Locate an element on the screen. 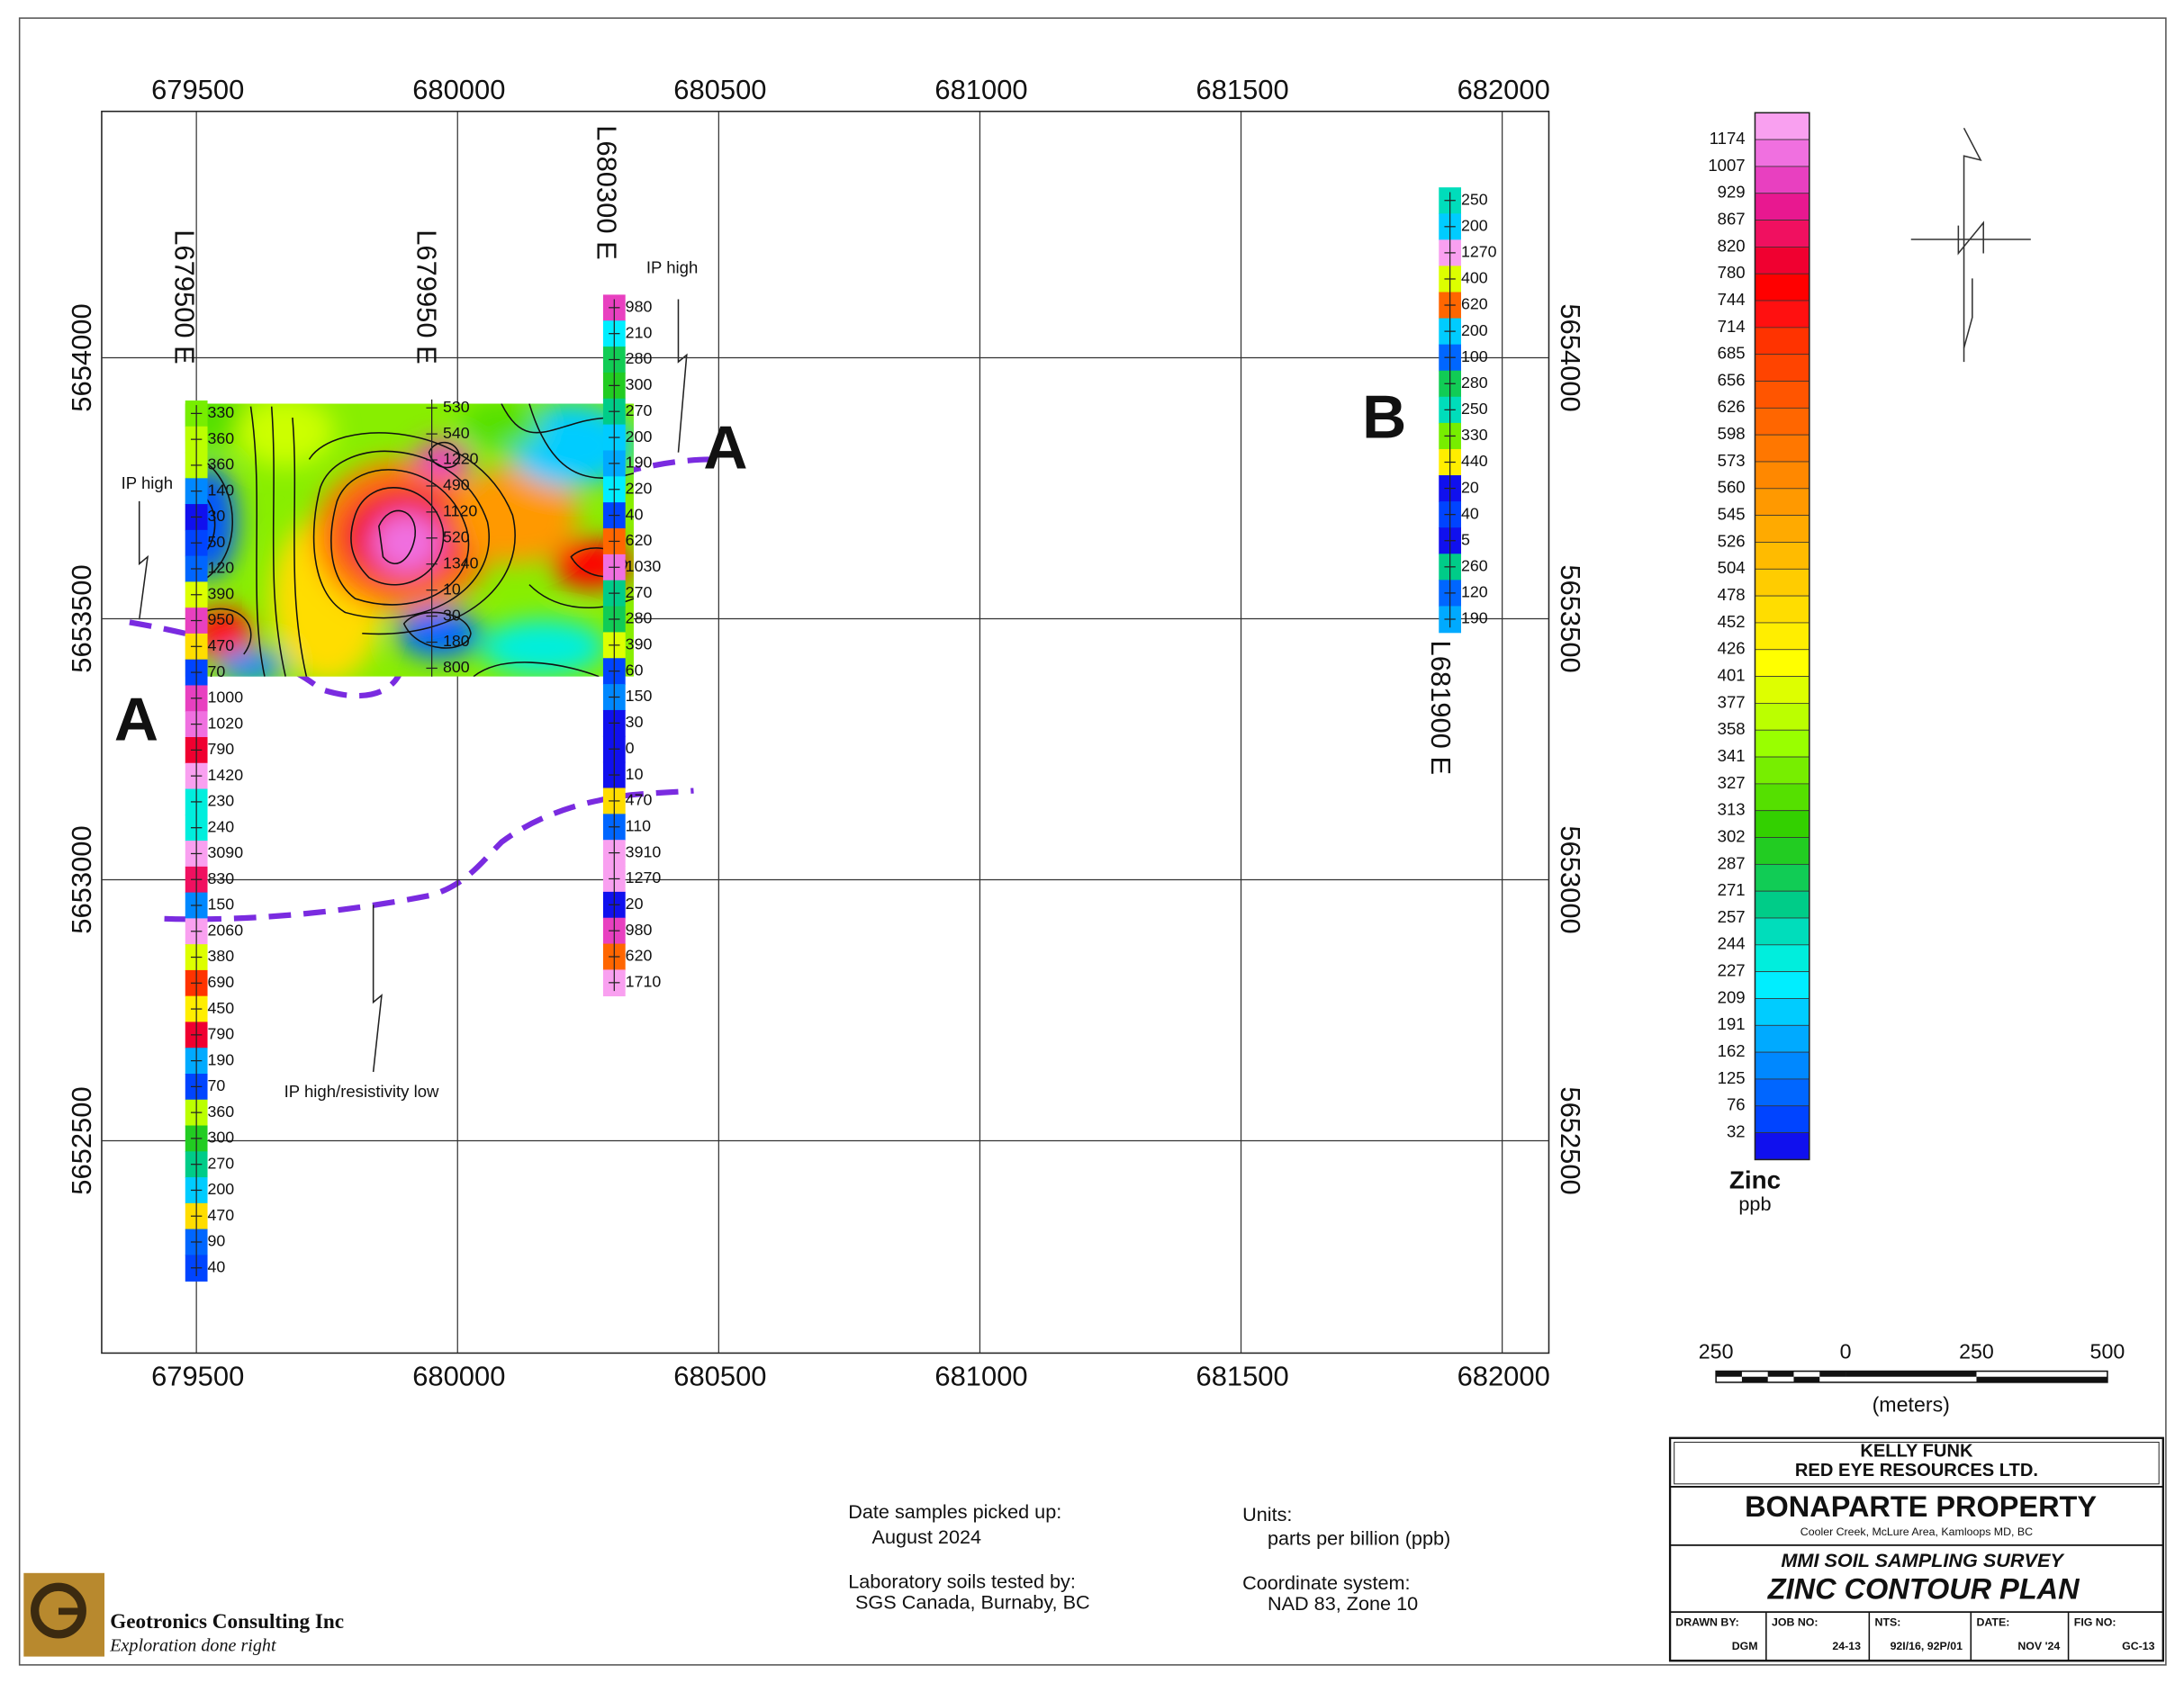 This screenshot has height=1683, width=2184. line-label: L681900 E is located at coordinates (1441, 708).